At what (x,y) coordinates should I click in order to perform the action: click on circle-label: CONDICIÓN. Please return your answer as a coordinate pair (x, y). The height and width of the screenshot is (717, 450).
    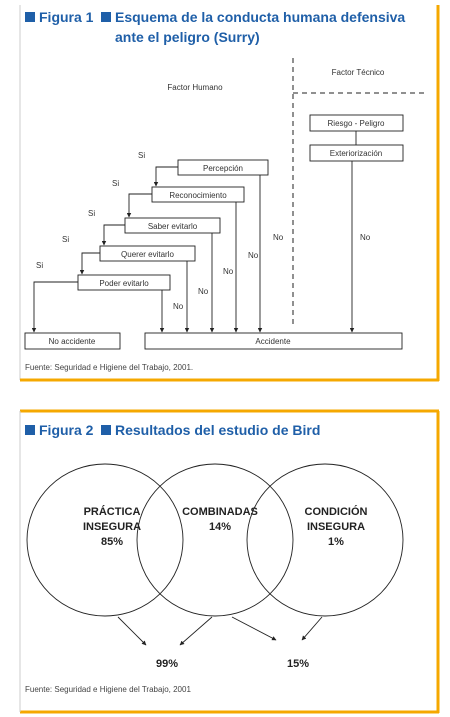
    Looking at the image, I should click on (336, 511).